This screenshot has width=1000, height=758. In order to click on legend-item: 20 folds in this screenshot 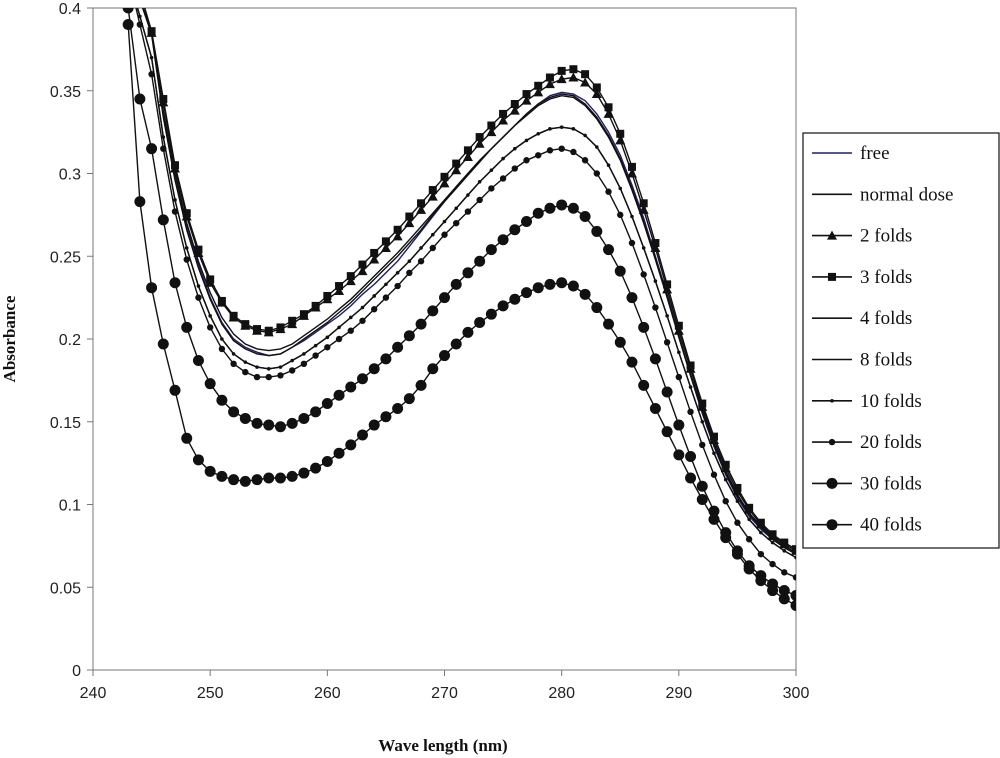, I will do `click(867, 442)`.